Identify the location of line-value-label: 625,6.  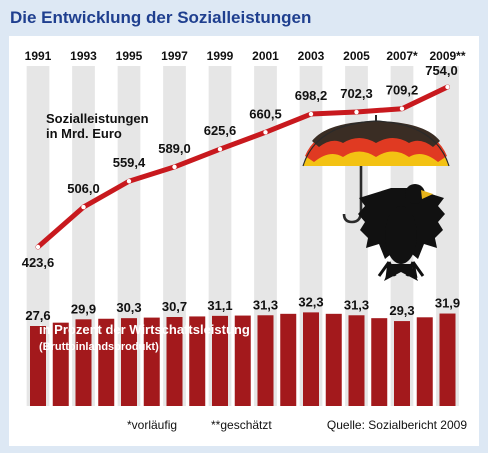
(220, 130).